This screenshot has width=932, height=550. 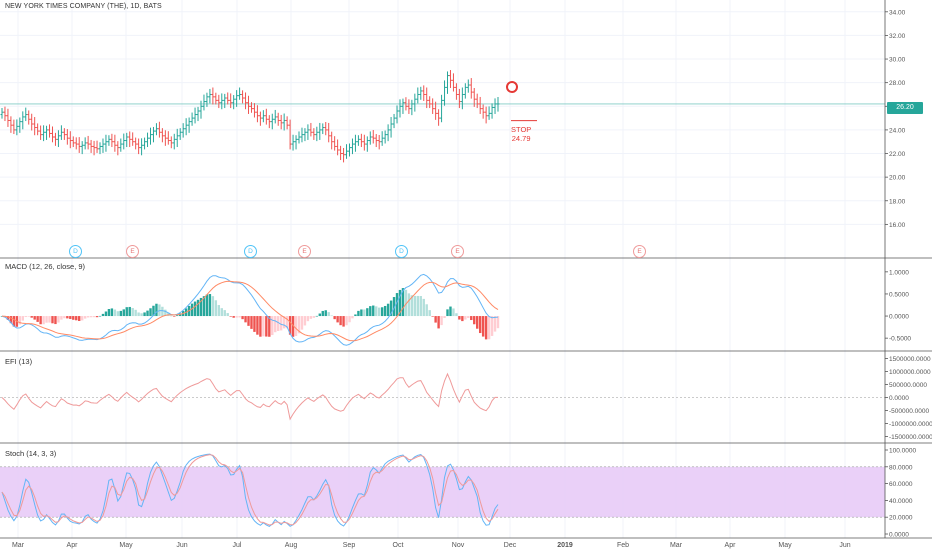 What do you see at coordinates (899, 317) in the screenshot?
I see `y-tick-label: 0.0000` at bounding box center [899, 317].